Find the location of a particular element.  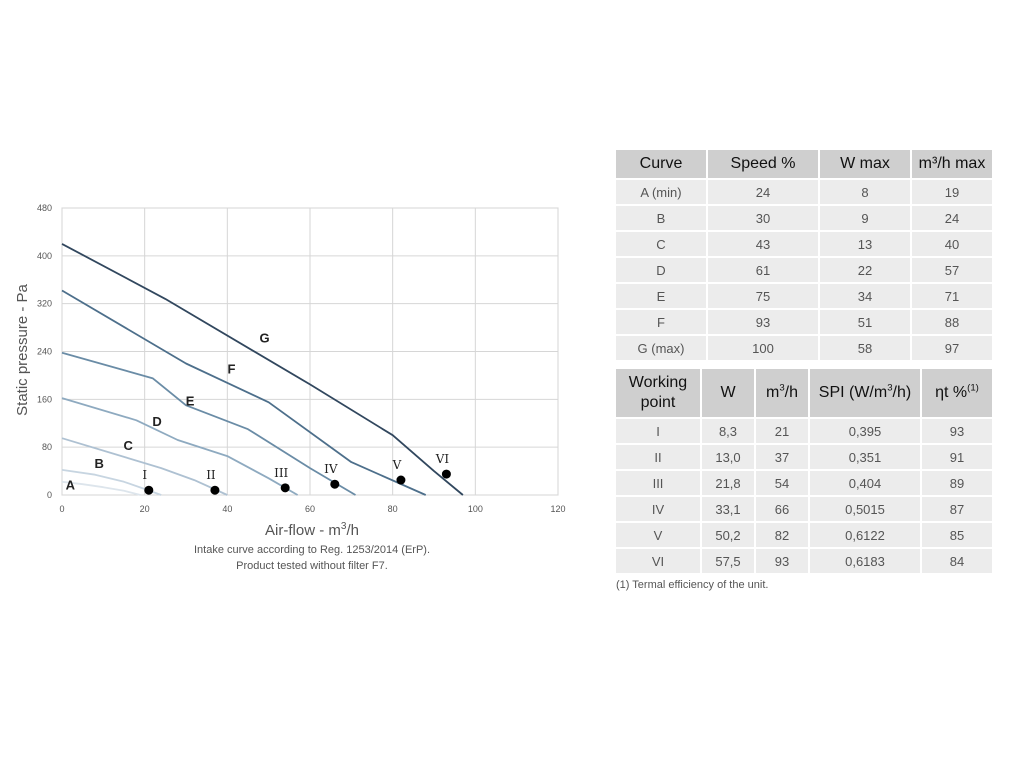

curve-cell: 19 is located at coordinates (952, 193).